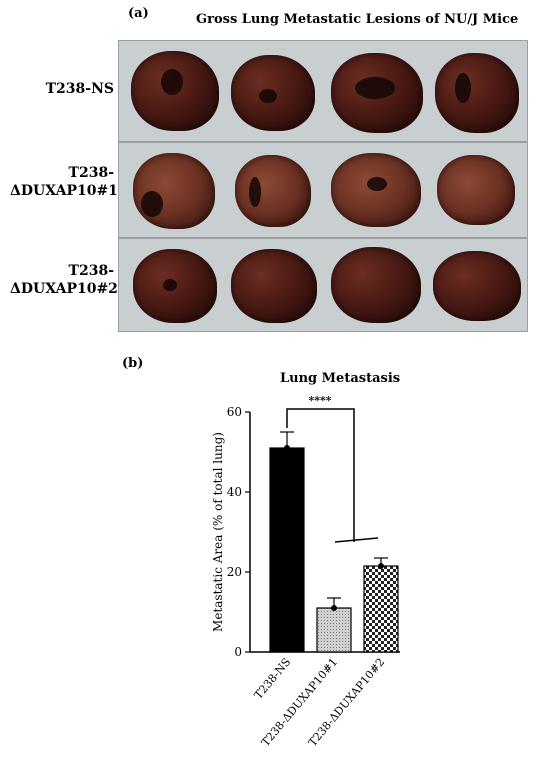 The height and width of the screenshot is (757, 550). I want to click on photo-row-ns, so click(323, 91).